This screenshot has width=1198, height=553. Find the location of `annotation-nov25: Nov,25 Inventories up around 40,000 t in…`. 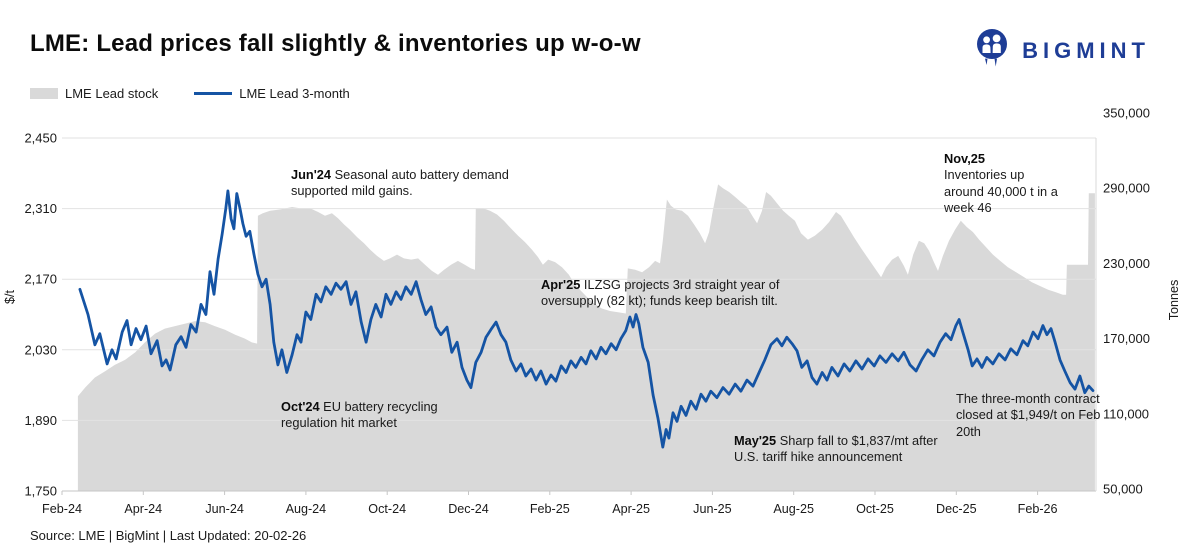

annotation-nov25: Nov,25 Inventories up around 40,000 t in… is located at coordinates (1005, 184).